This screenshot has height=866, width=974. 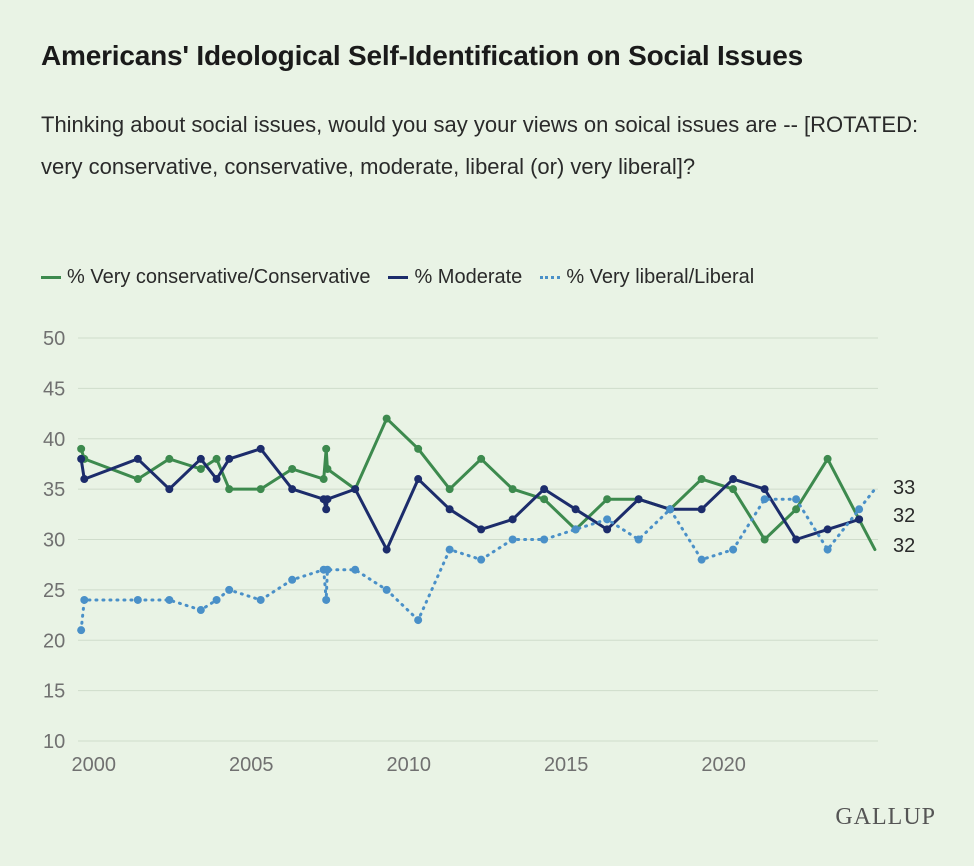 What do you see at coordinates (904, 516) in the screenshot?
I see `end-label-moderate: 32` at bounding box center [904, 516].